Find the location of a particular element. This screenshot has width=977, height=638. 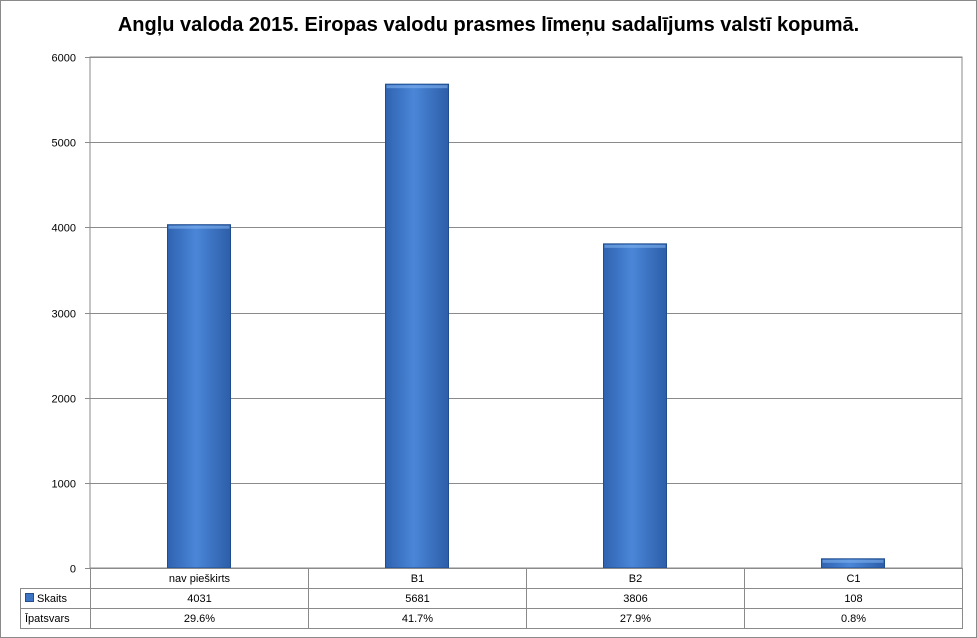

table-cell: 27.9% is located at coordinates (635, 618).